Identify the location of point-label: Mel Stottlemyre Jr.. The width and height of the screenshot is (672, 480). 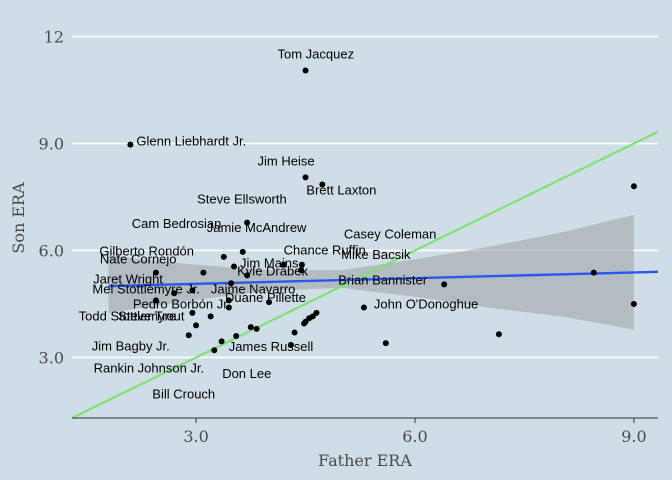
(146, 288).